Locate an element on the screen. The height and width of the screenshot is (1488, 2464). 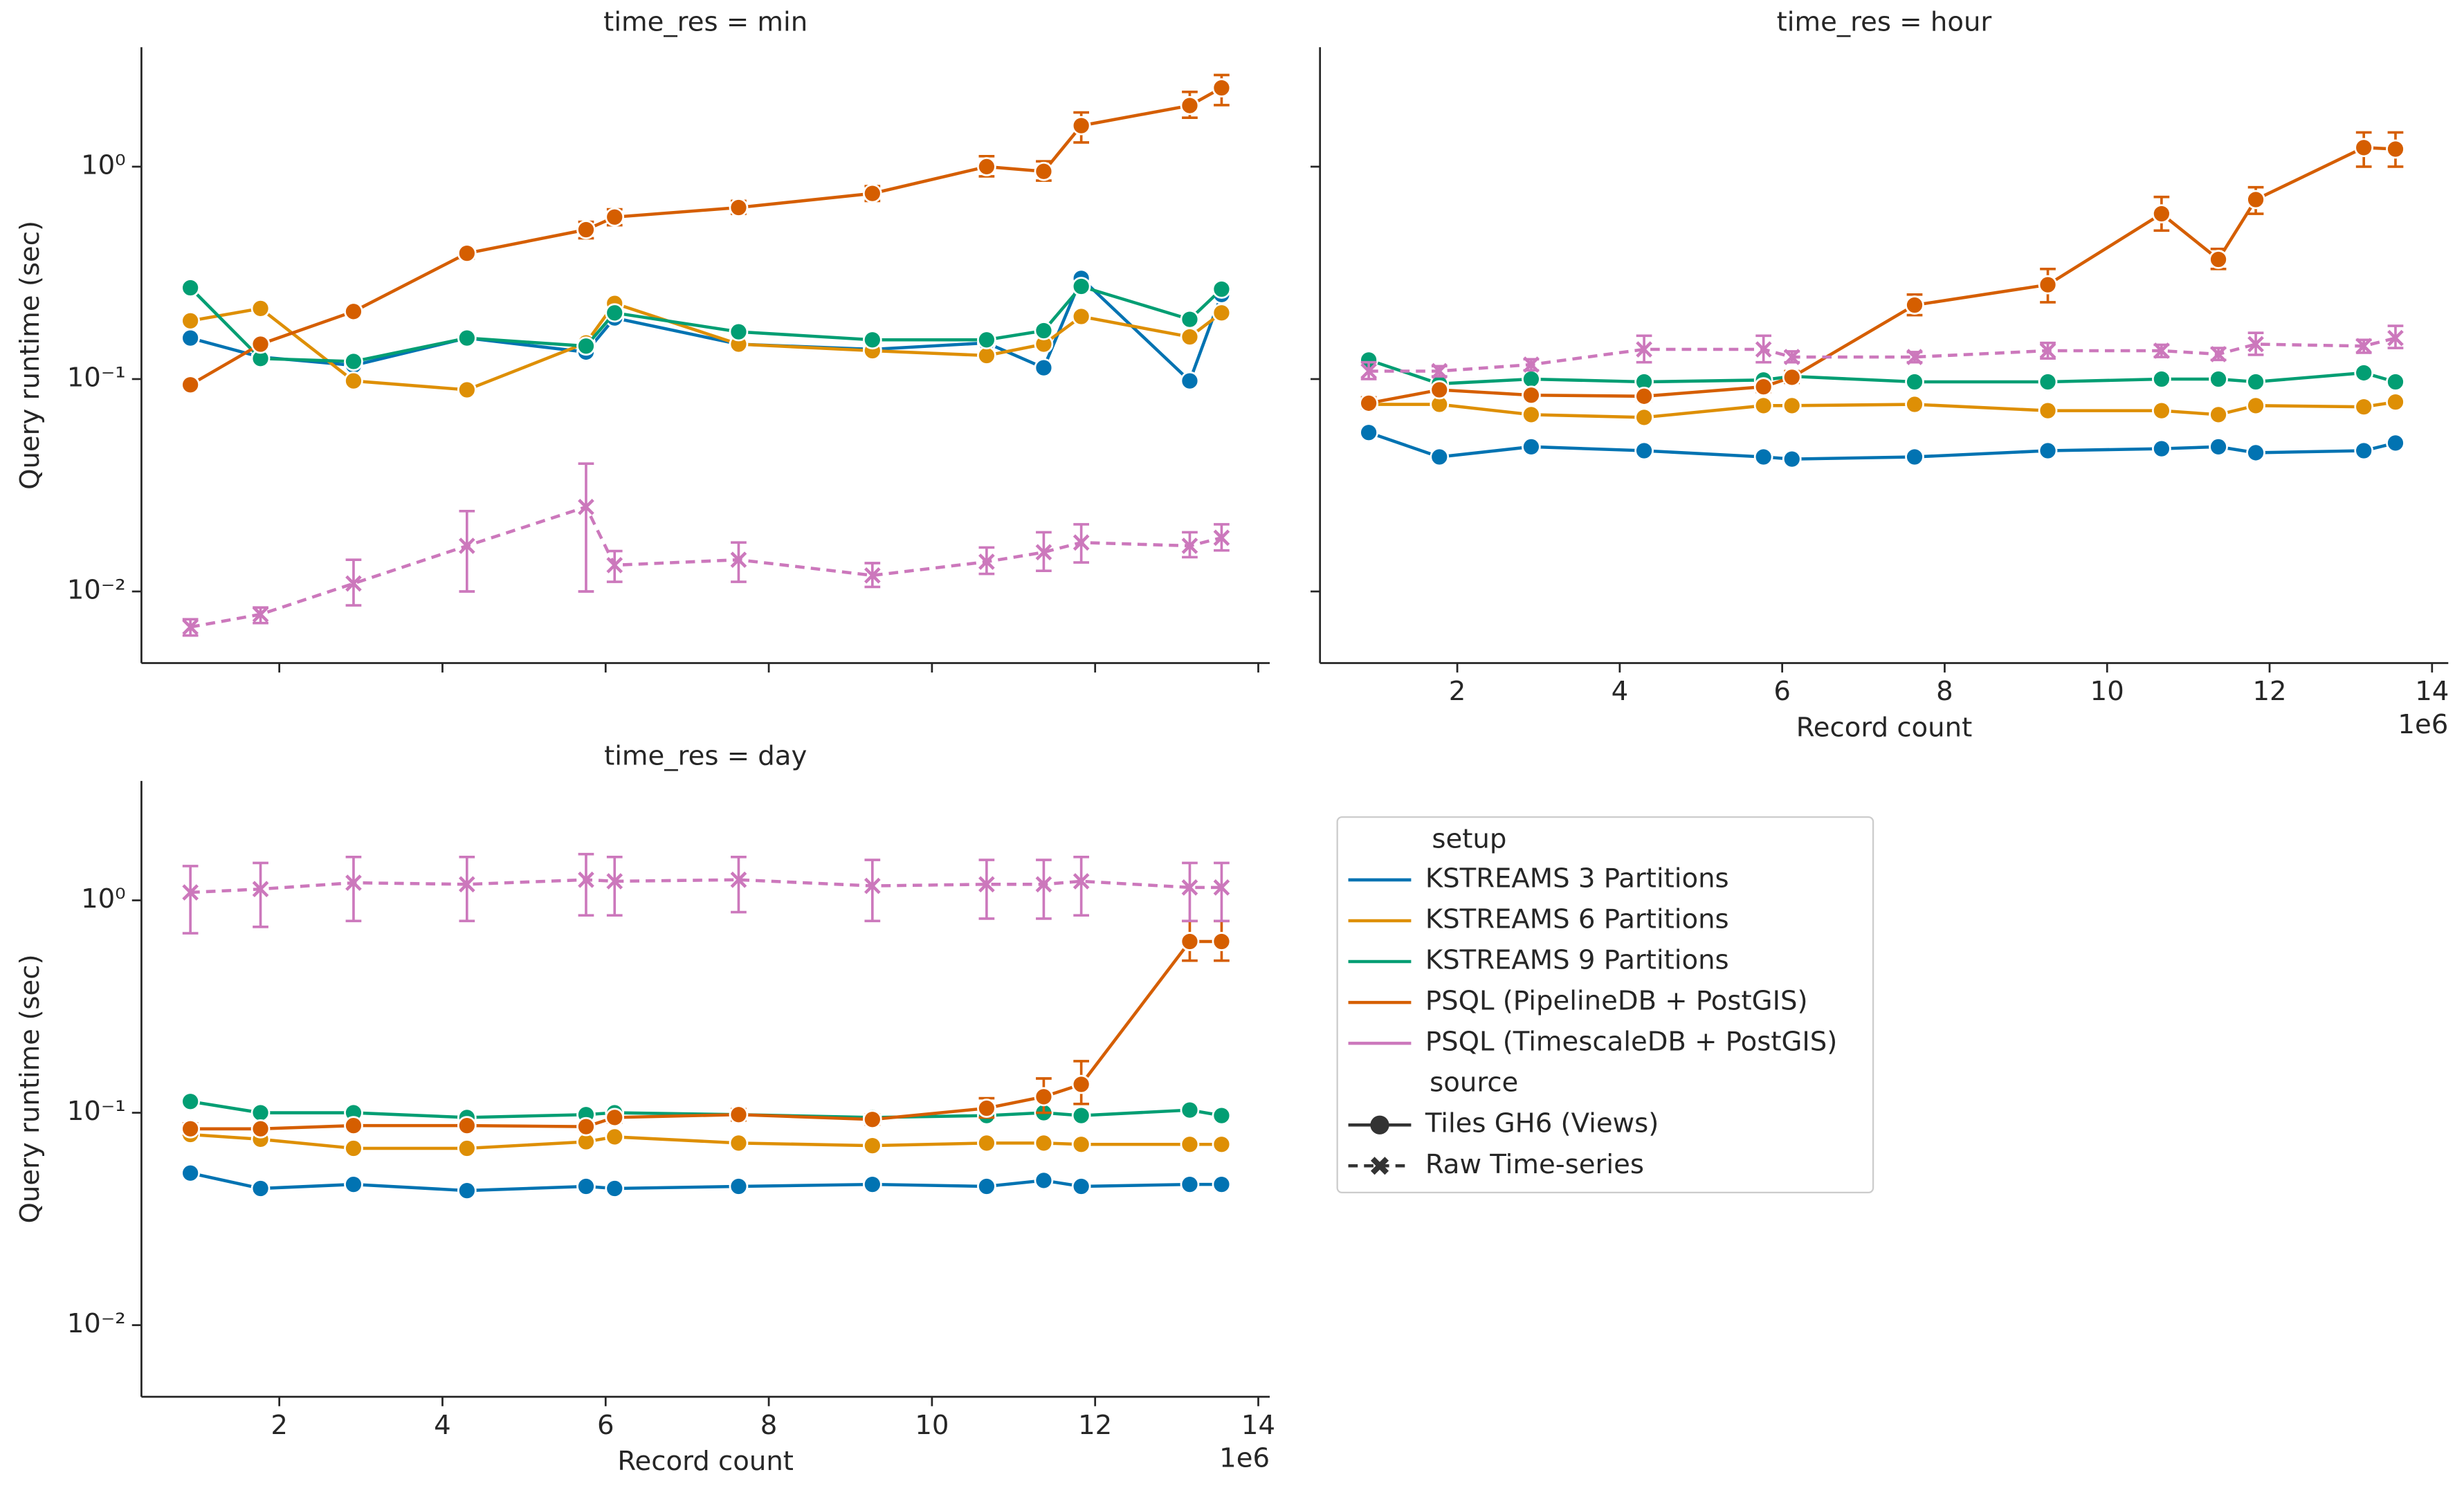
y-tick-label: 10⁻¹ is located at coordinates (96, 377).